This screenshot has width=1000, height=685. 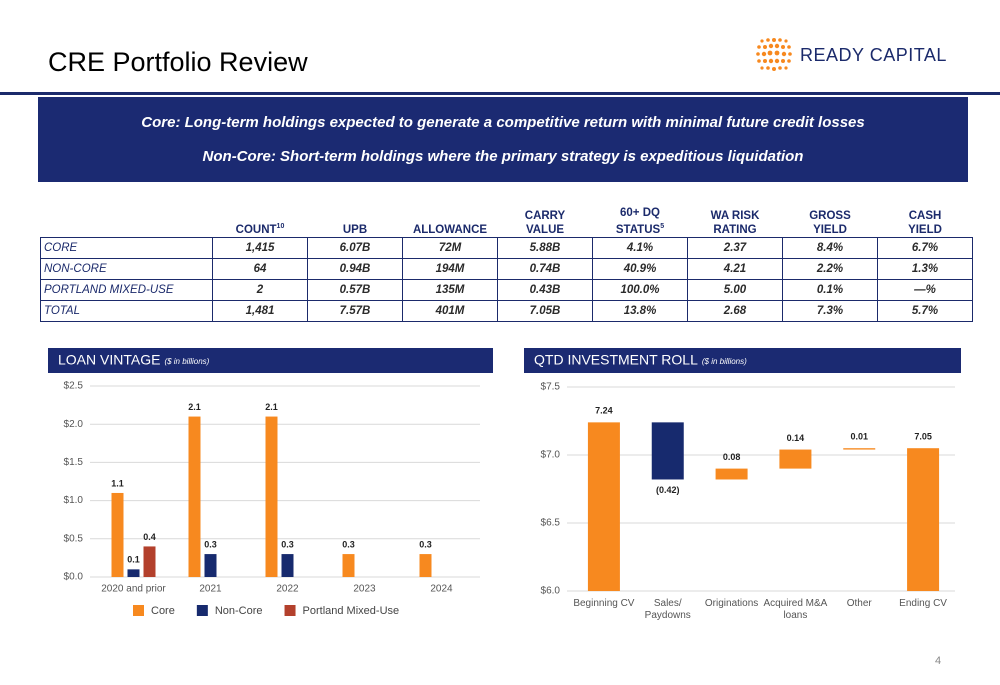 I want to click on slide-title: CRE Portfolio Review, so click(x=178, y=62).